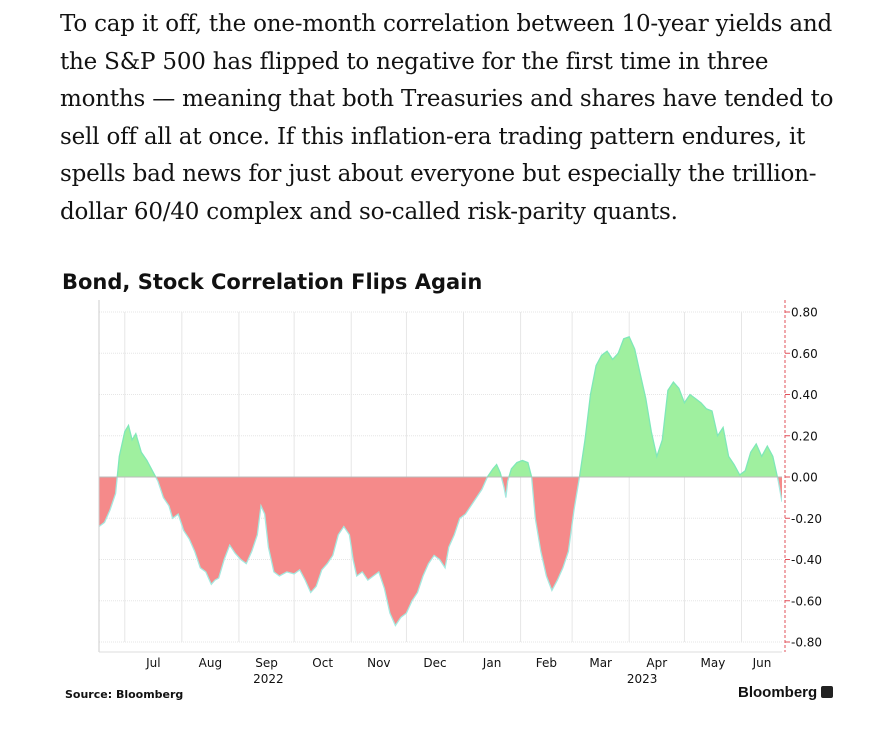 The width and height of the screenshot is (874, 736). Describe the element at coordinates (266, 663) in the screenshot. I see `x-tick-label: Sep` at that location.